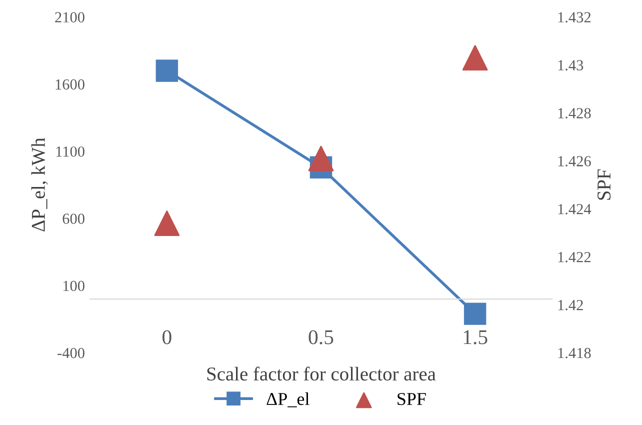  What do you see at coordinates (604, 184) in the screenshot?
I see `y2-axis-title: SPF` at bounding box center [604, 184].